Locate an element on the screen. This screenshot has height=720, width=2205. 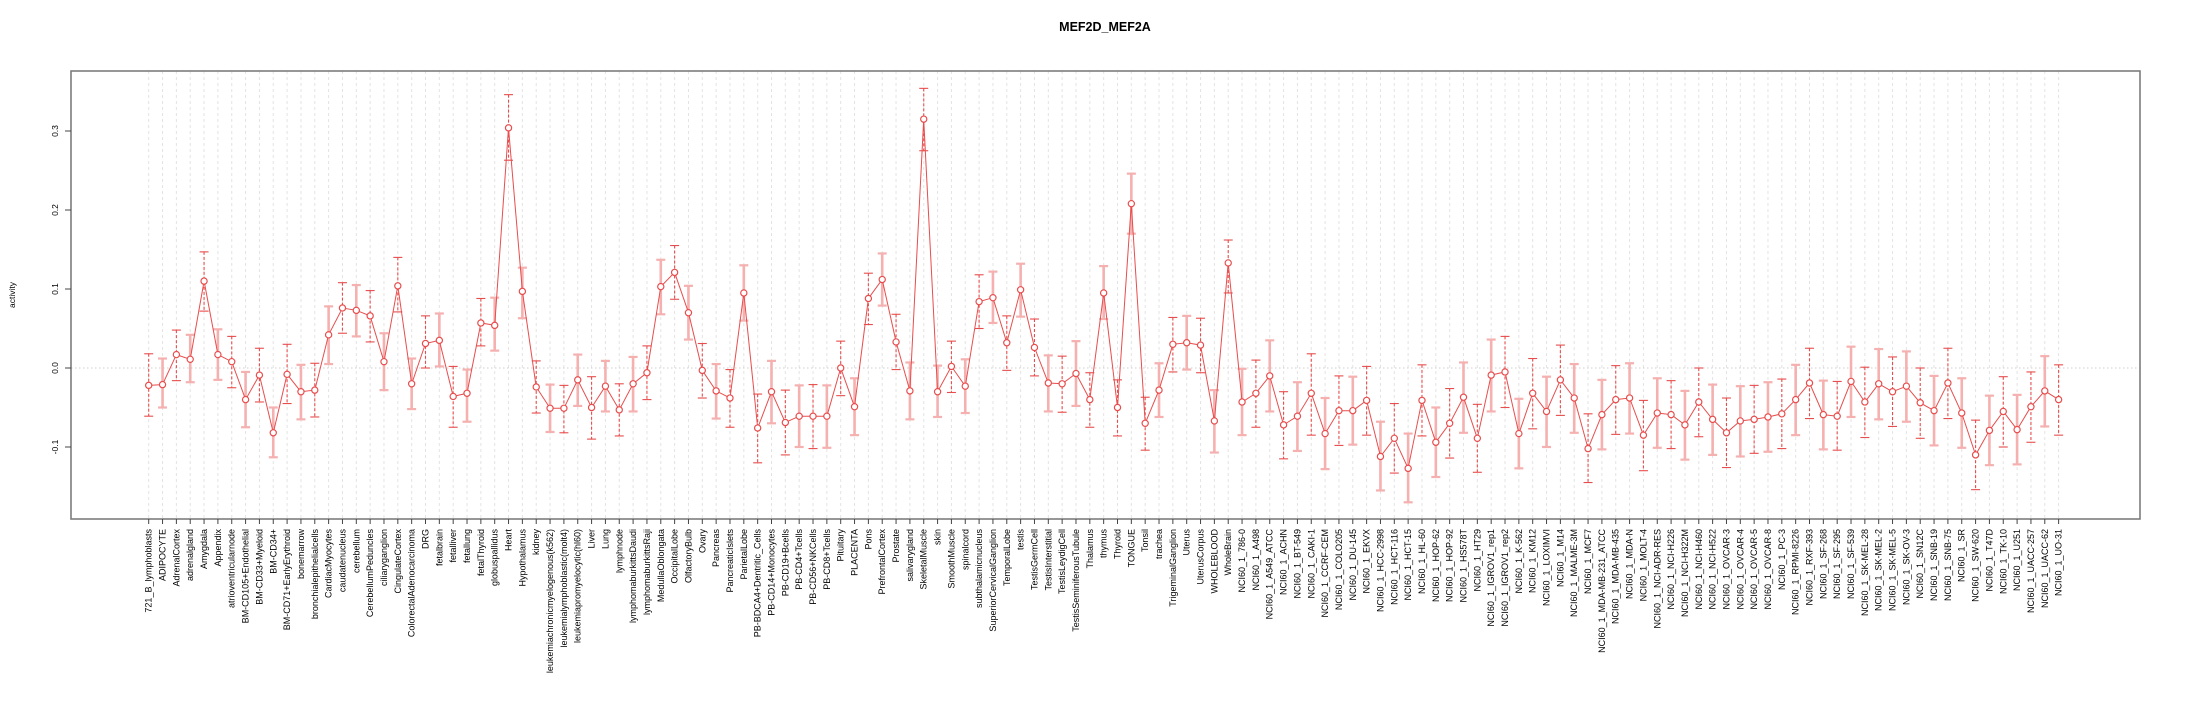
x-axis-label: OccipitalLobe is located at coordinates (675, 556).